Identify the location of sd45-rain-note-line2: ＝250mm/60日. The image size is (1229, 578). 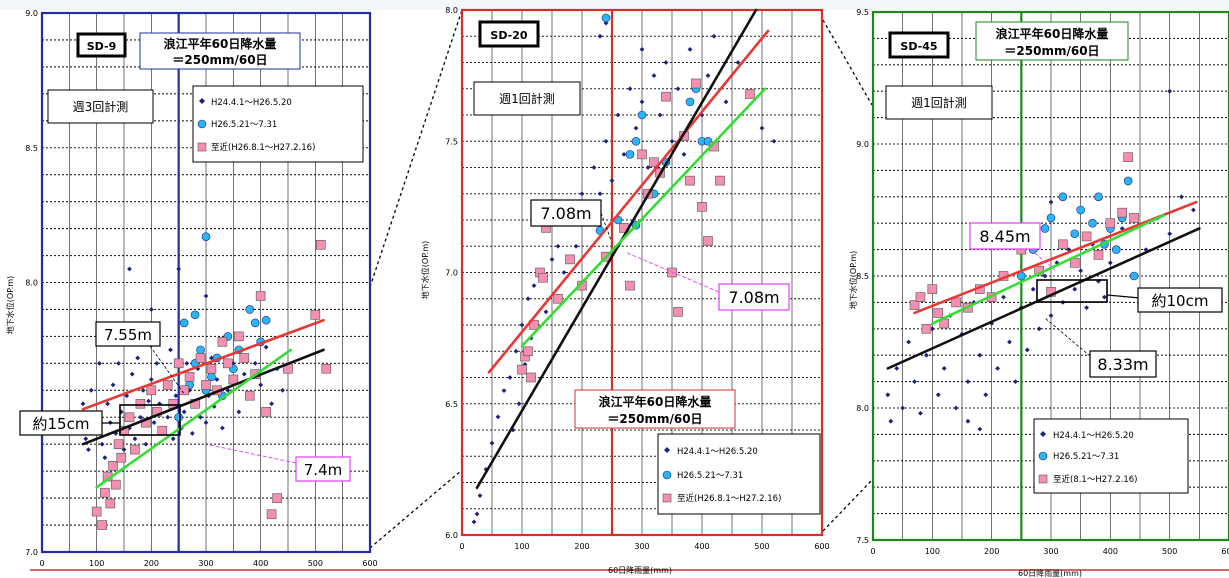
(1051, 51).